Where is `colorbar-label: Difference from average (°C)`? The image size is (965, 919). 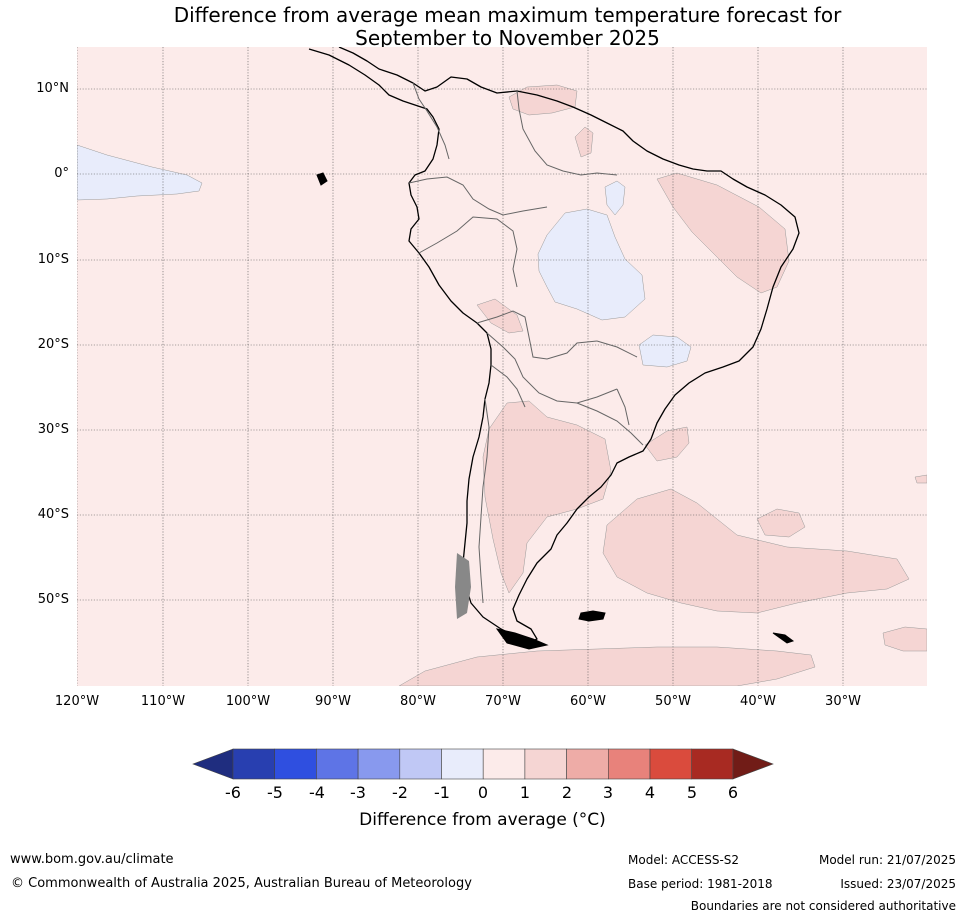
colorbar-label: Difference from average (°C) is located at coordinates (482, 820).